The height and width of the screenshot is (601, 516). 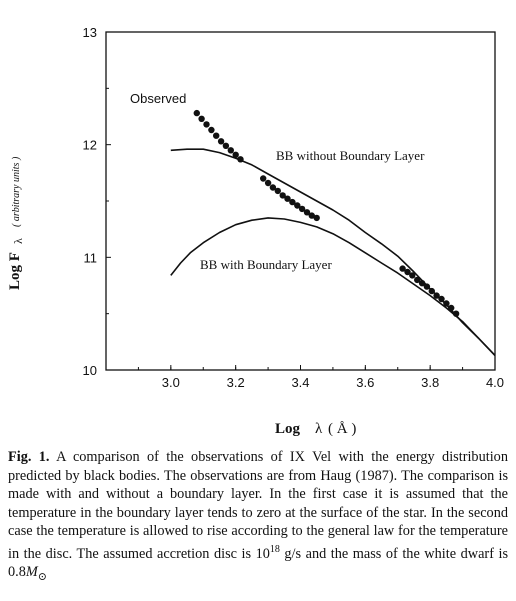 What do you see at coordinates (288, 429) in the screenshot?
I see `svg-text: Log` at bounding box center [288, 429].